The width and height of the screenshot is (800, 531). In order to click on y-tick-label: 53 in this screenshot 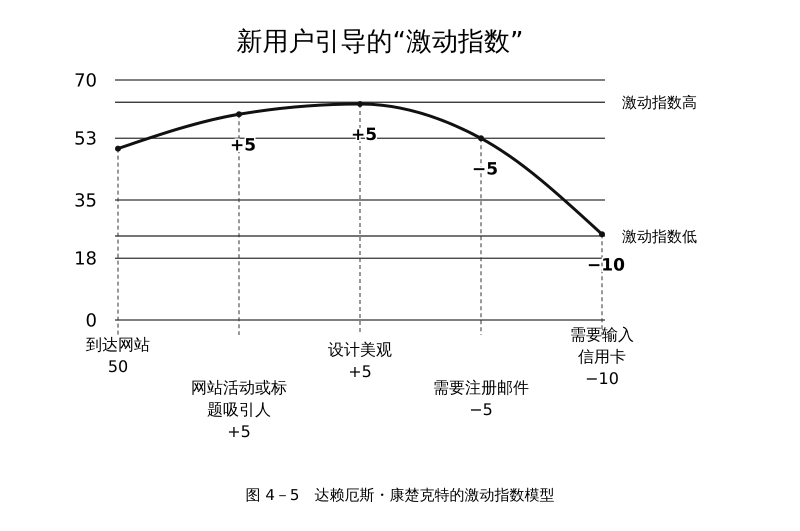, I will do `click(85, 139)`.